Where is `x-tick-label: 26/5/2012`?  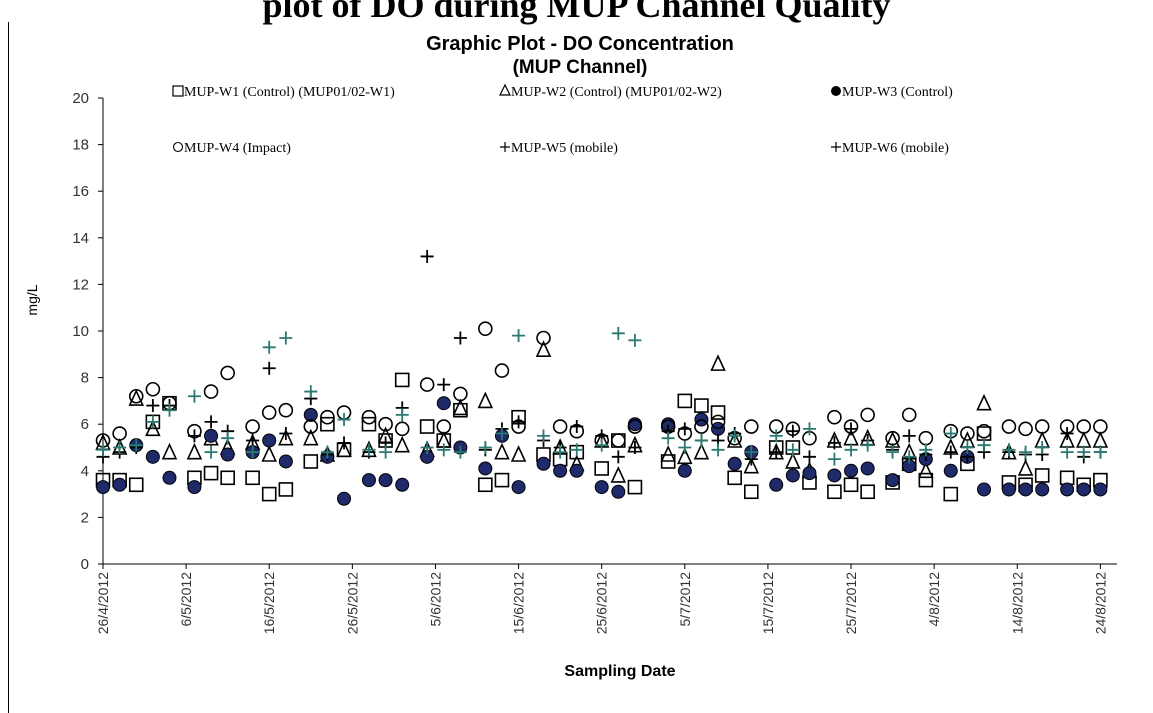
x-tick-label: 26/5/2012 is located at coordinates (352, 603).